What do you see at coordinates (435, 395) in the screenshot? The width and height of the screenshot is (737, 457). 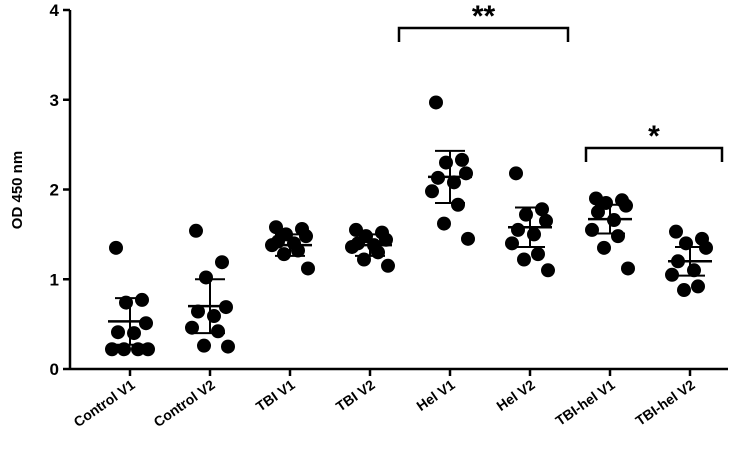 I see `x-tick-label: Hel V1` at bounding box center [435, 395].